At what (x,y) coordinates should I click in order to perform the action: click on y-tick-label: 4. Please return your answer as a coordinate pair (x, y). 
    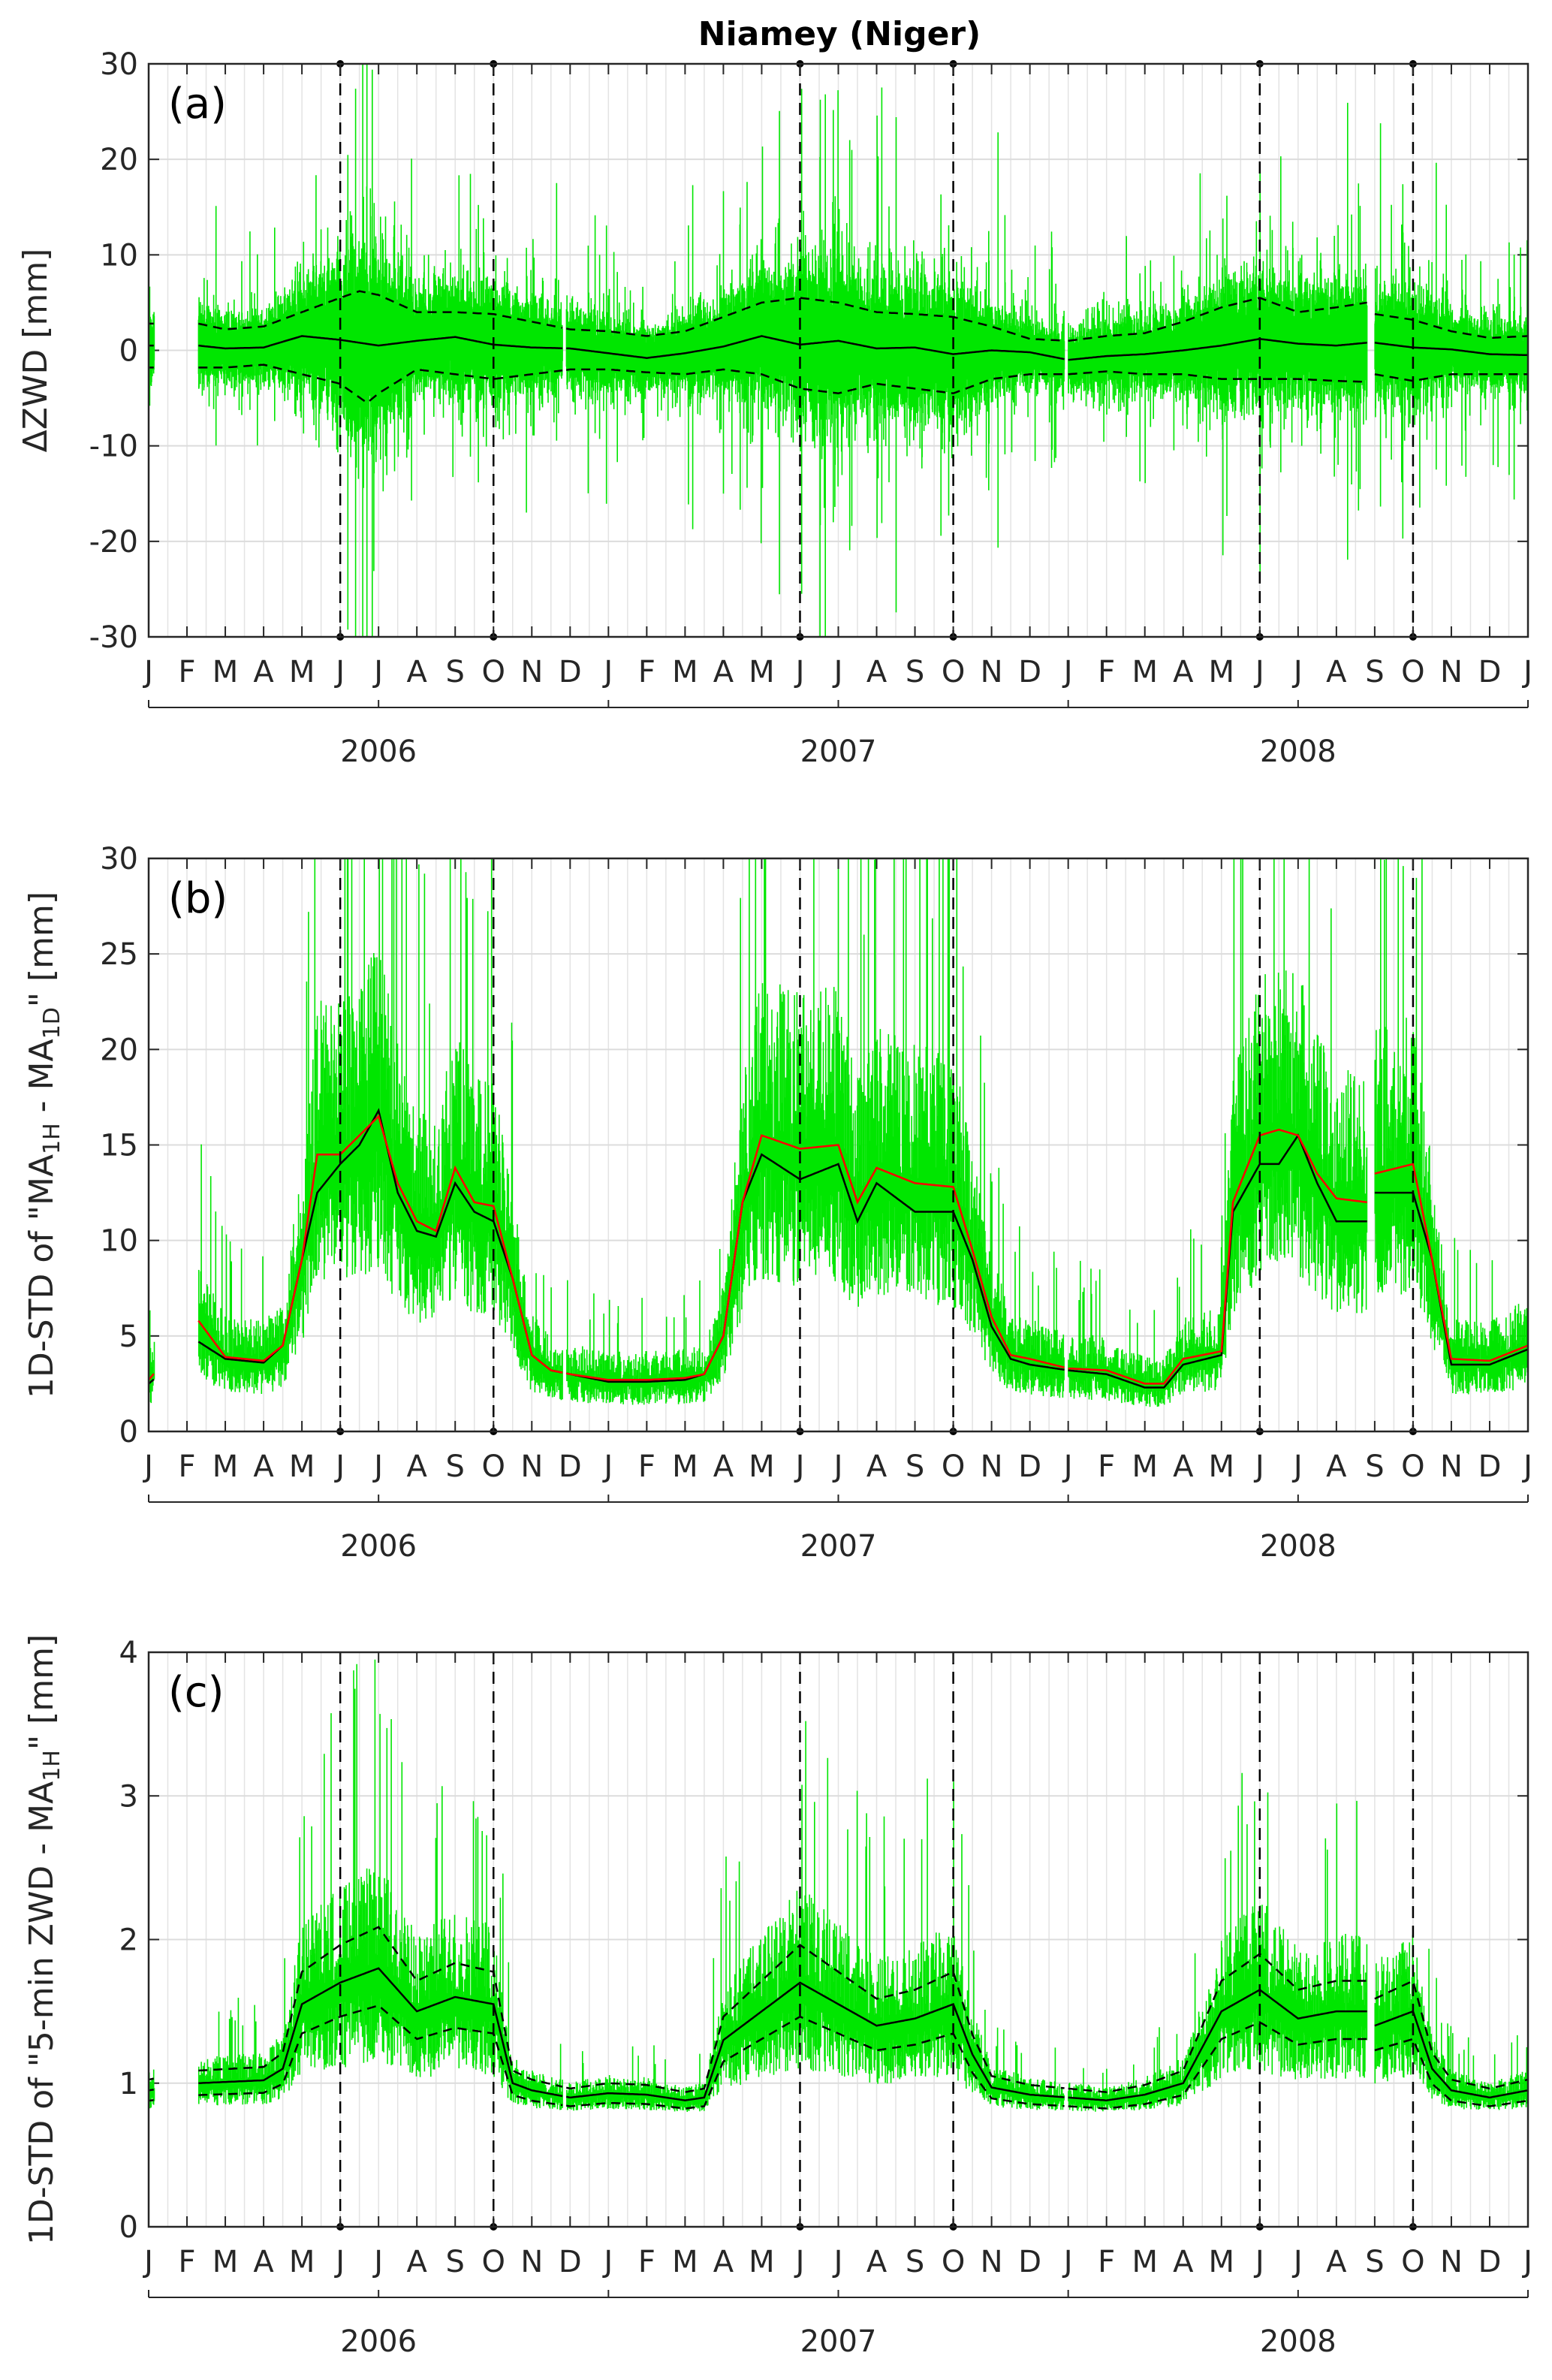
    Looking at the image, I should click on (128, 1653).